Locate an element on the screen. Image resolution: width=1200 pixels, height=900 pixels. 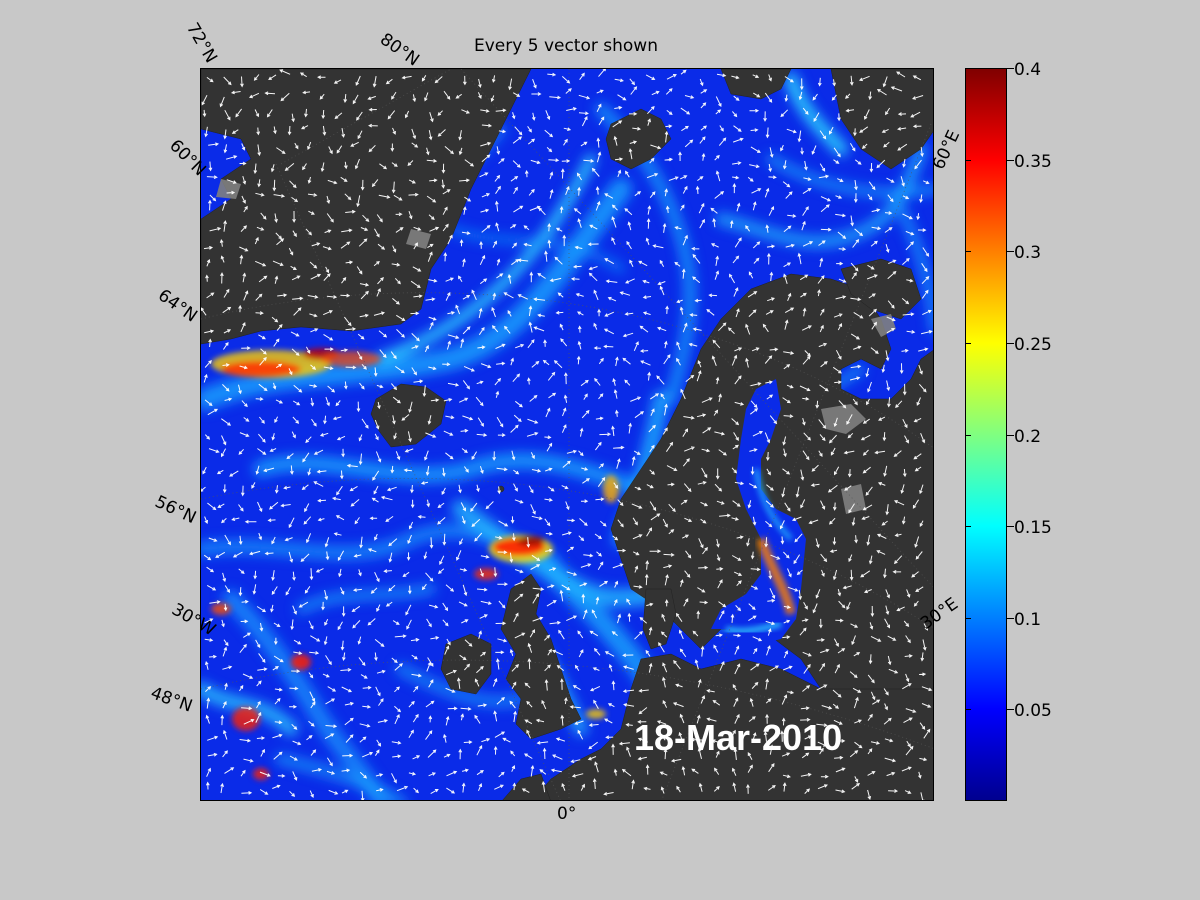
colorbar is located at coordinates (986, 434).